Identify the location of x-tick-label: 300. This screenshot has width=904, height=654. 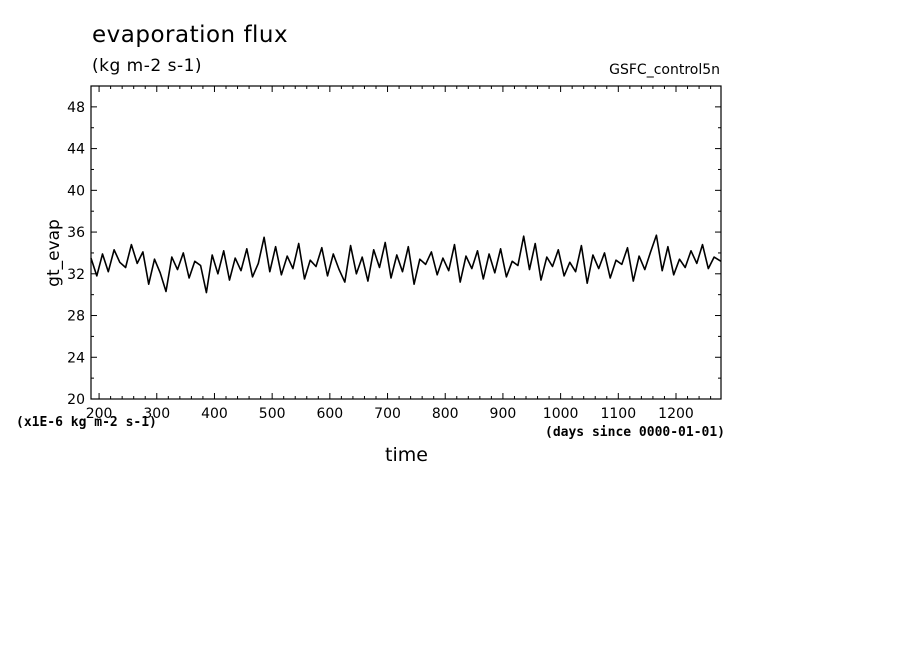
(156, 414).